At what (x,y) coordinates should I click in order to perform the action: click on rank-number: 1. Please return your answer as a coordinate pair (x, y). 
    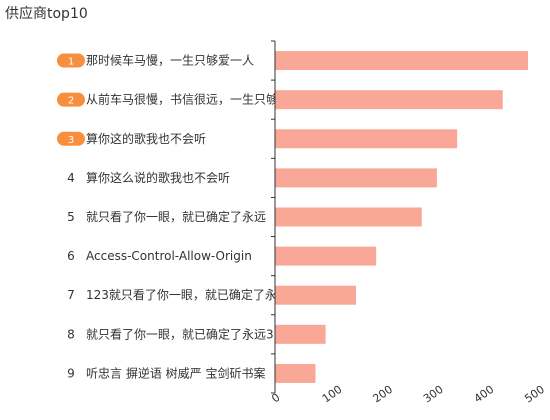
    Looking at the image, I should click on (71, 62).